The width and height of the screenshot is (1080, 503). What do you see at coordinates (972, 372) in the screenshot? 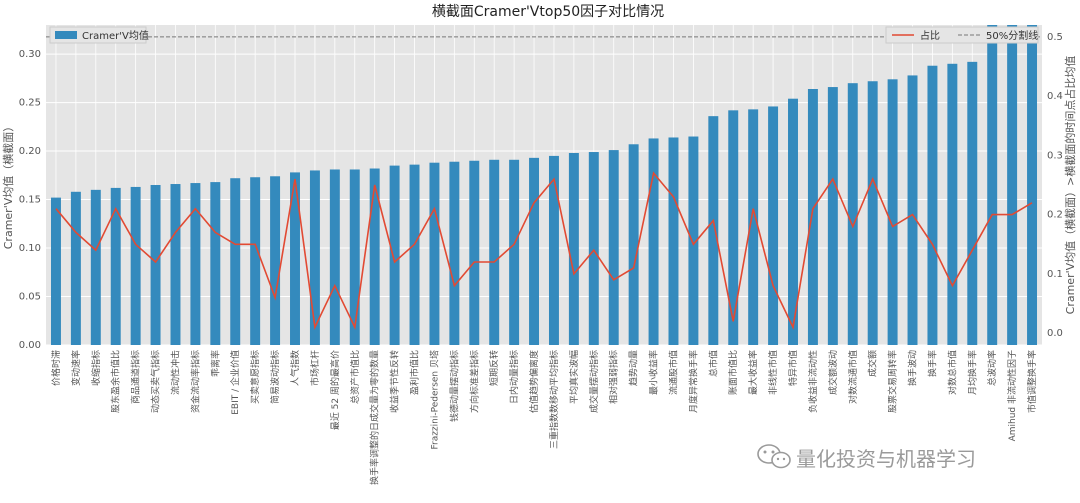
I see `x-tick-label: 月均换手率` at bounding box center [972, 372].